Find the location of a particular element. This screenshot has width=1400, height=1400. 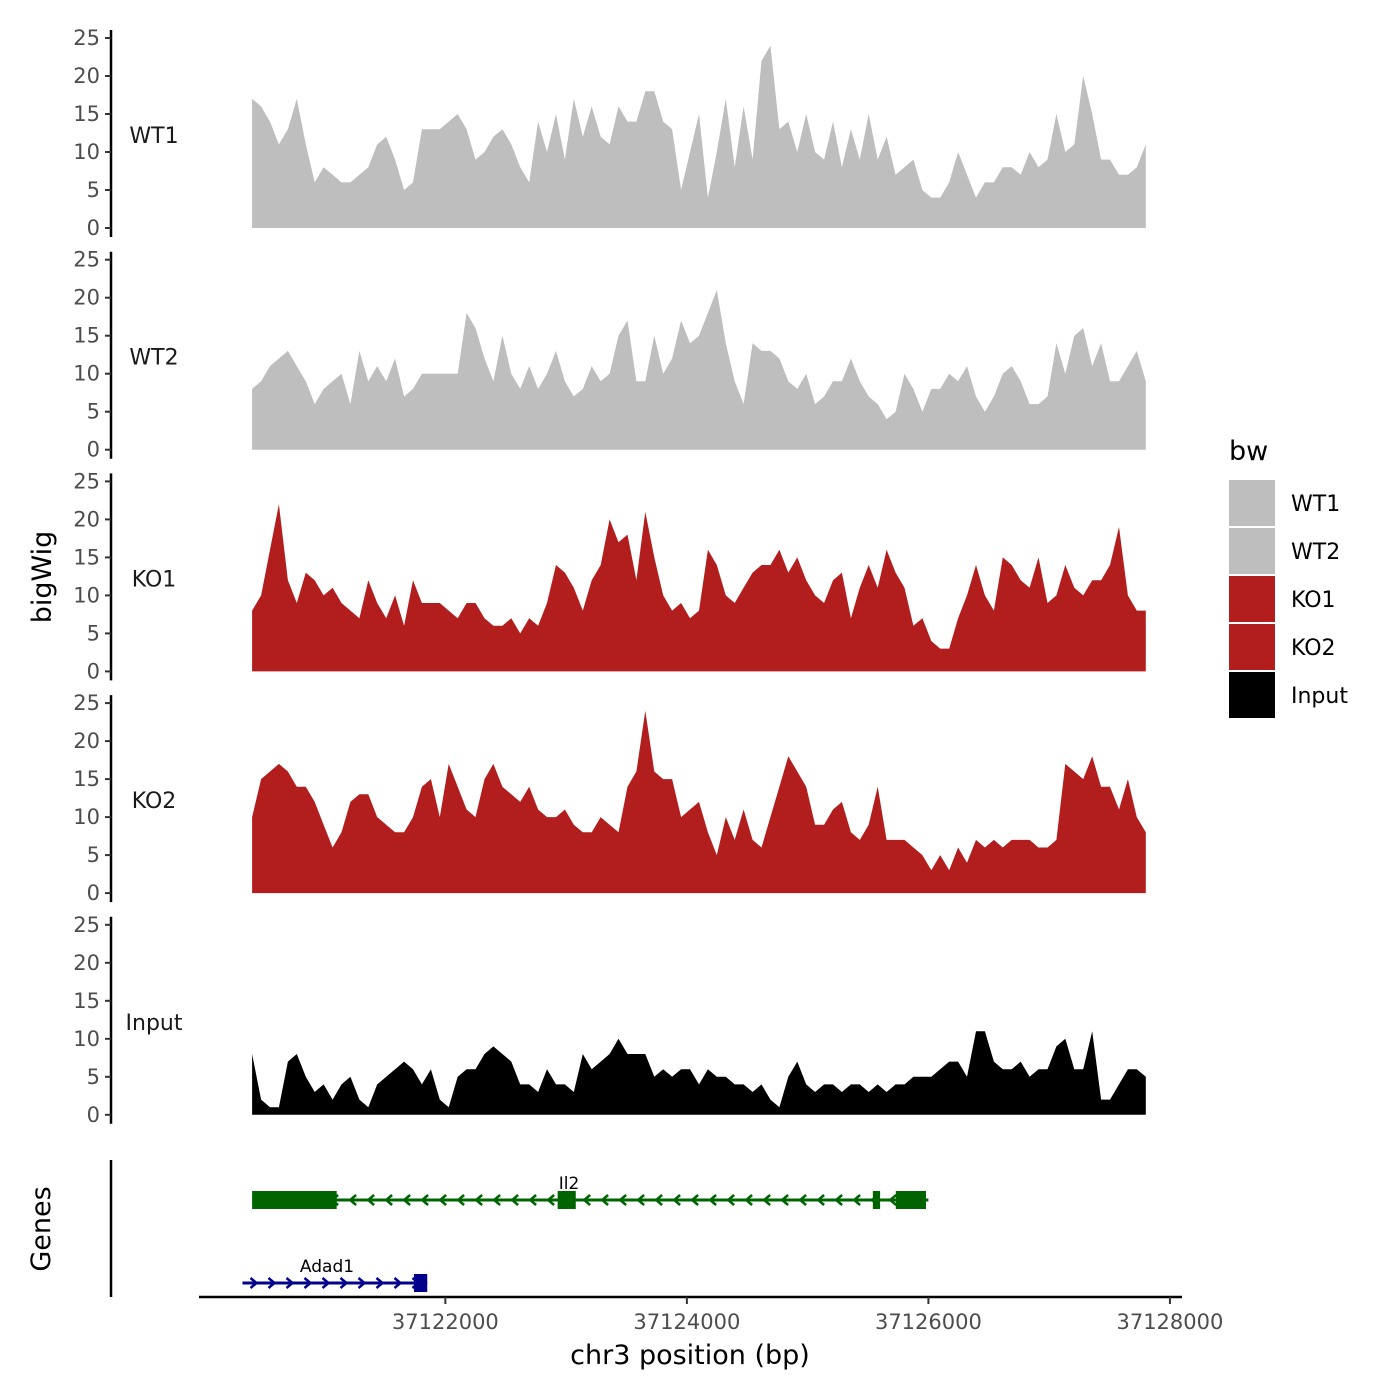

area-ko2 is located at coordinates (699, 802).